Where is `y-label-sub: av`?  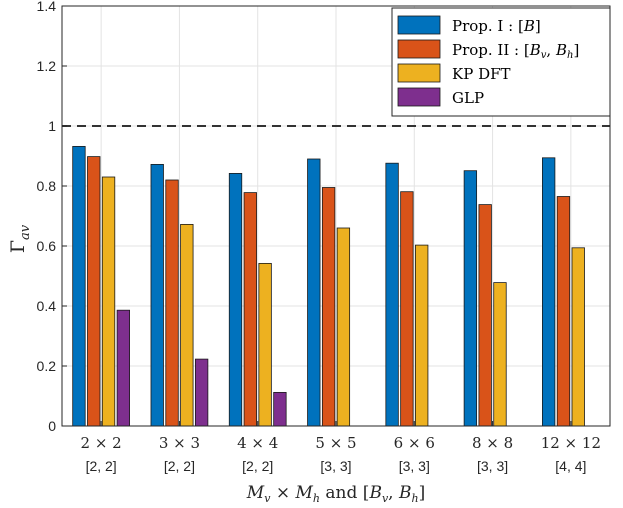
y-label-sub: av is located at coordinates (25, 232).